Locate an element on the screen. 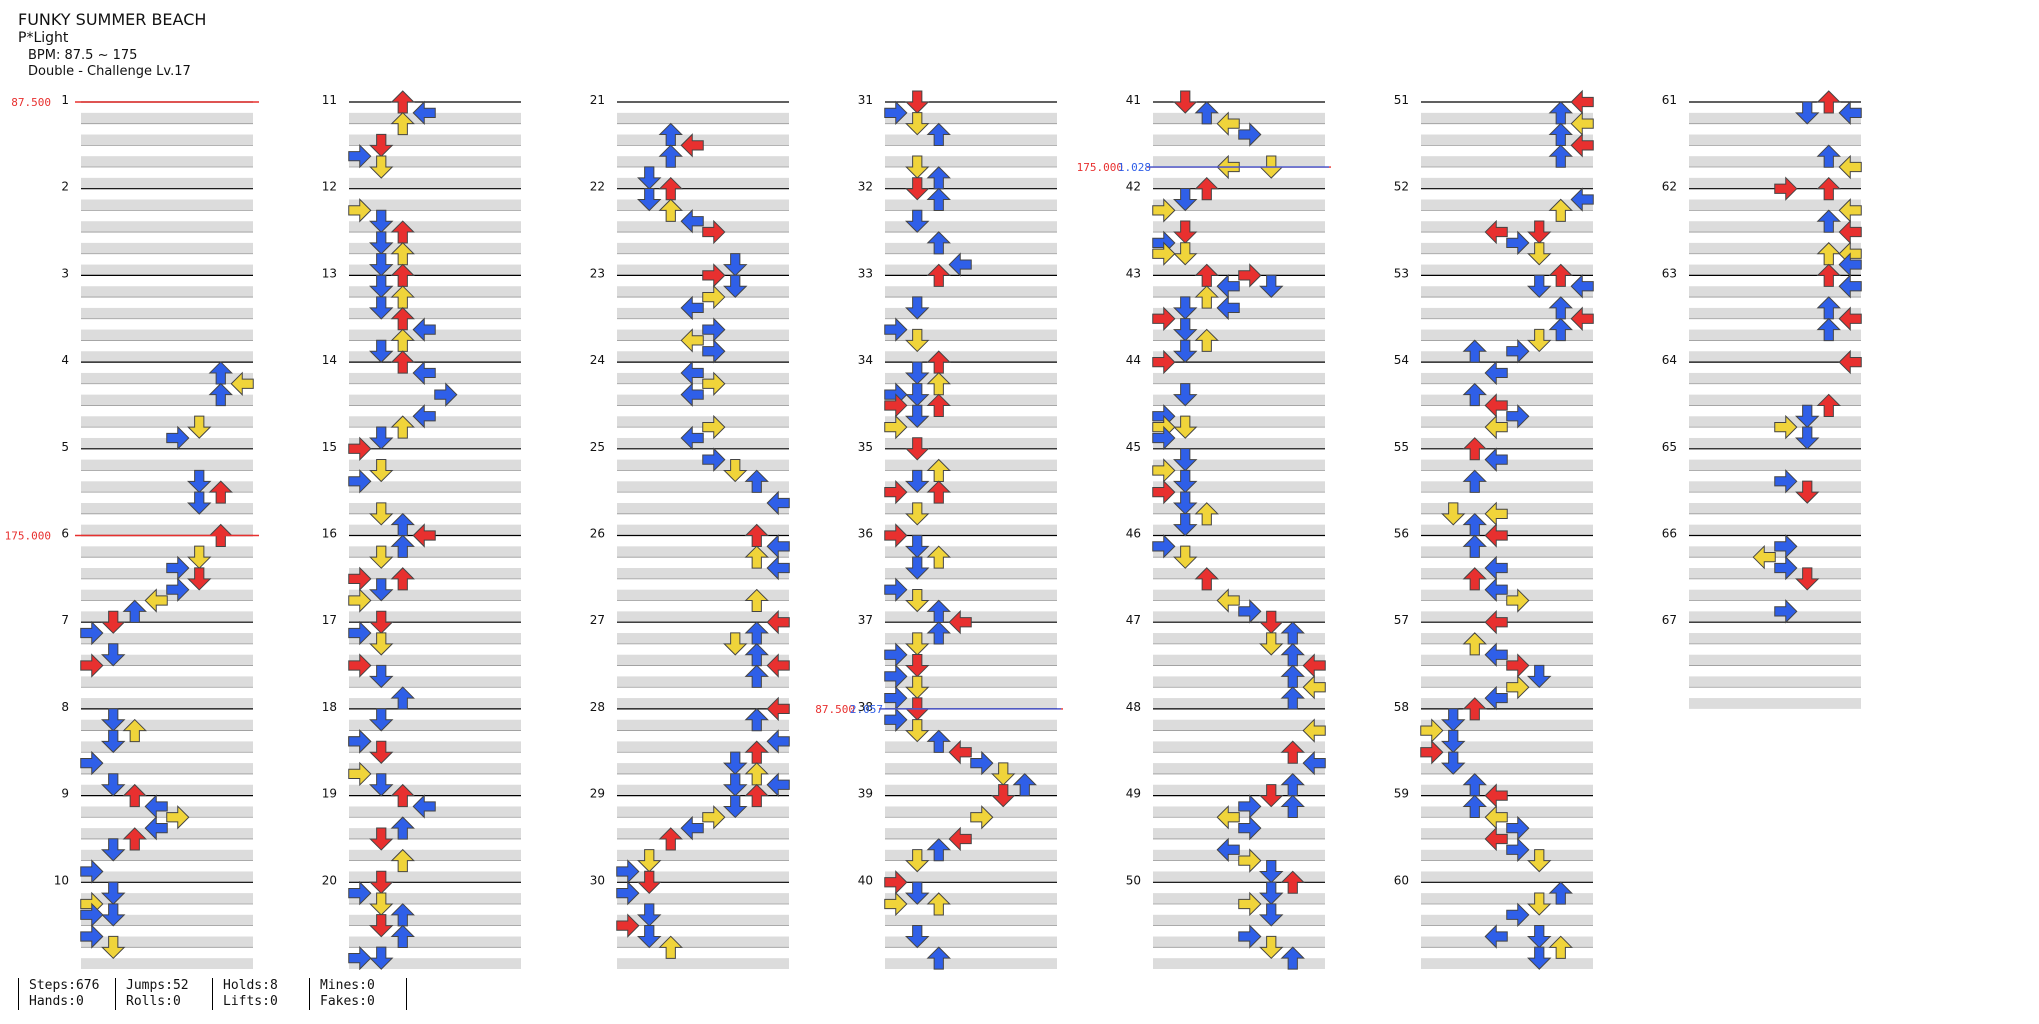 This screenshot has width=2039, height=1024. measure-number: 28 is located at coordinates (597, 707).